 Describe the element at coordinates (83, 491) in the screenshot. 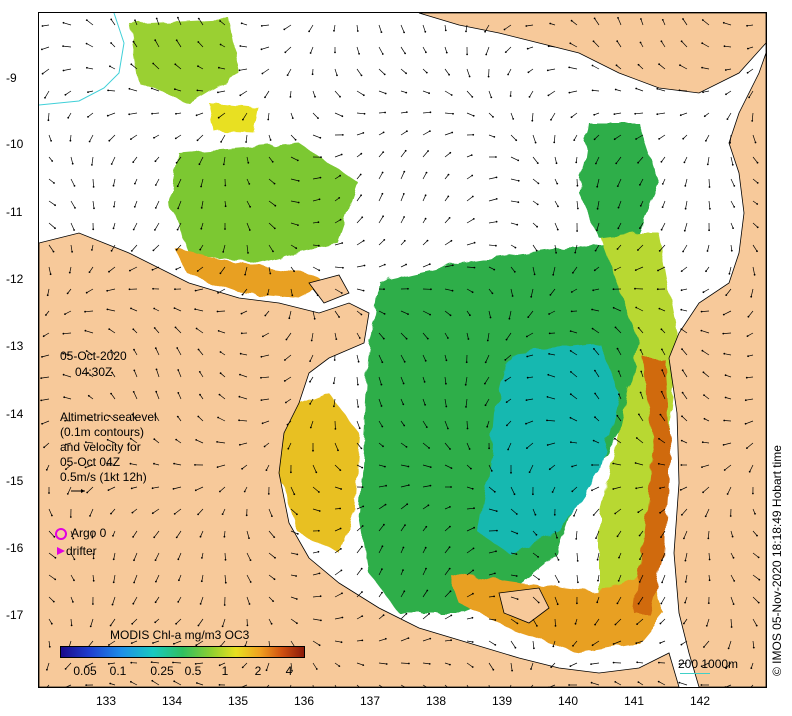

I see `velocity-scale-arrowhead` at that location.